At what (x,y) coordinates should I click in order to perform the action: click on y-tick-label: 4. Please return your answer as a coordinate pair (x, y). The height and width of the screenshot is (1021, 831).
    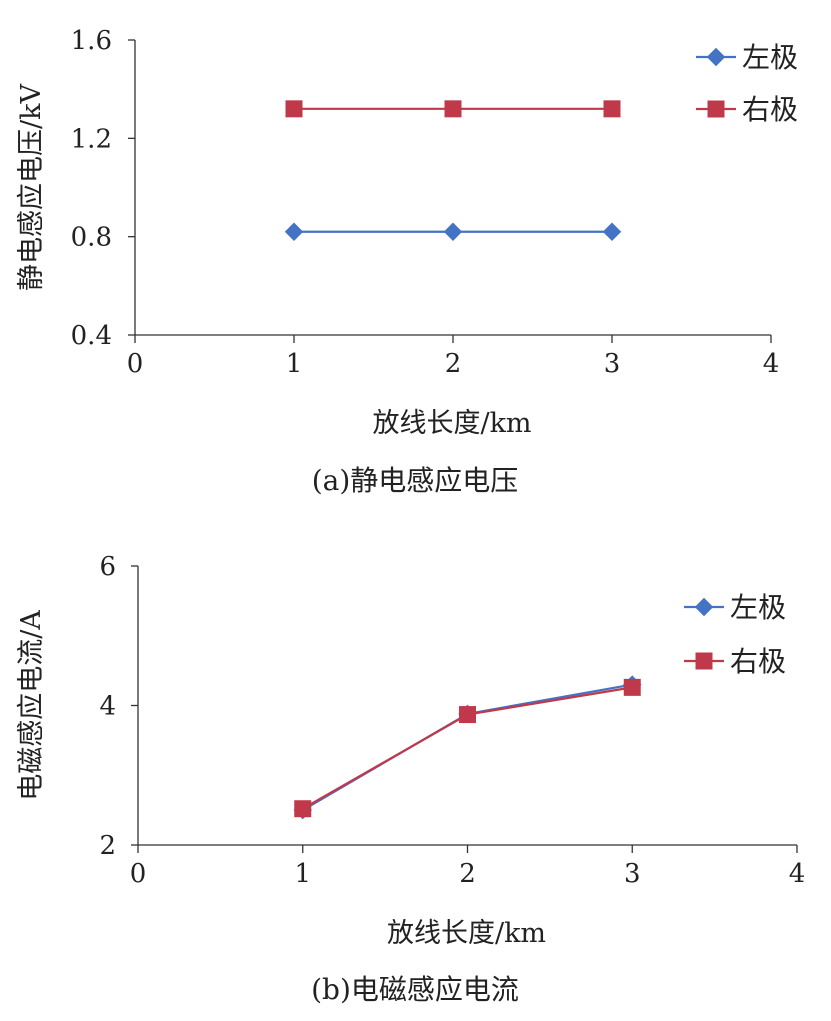
    Looking at the image, I should click on (107, 707).